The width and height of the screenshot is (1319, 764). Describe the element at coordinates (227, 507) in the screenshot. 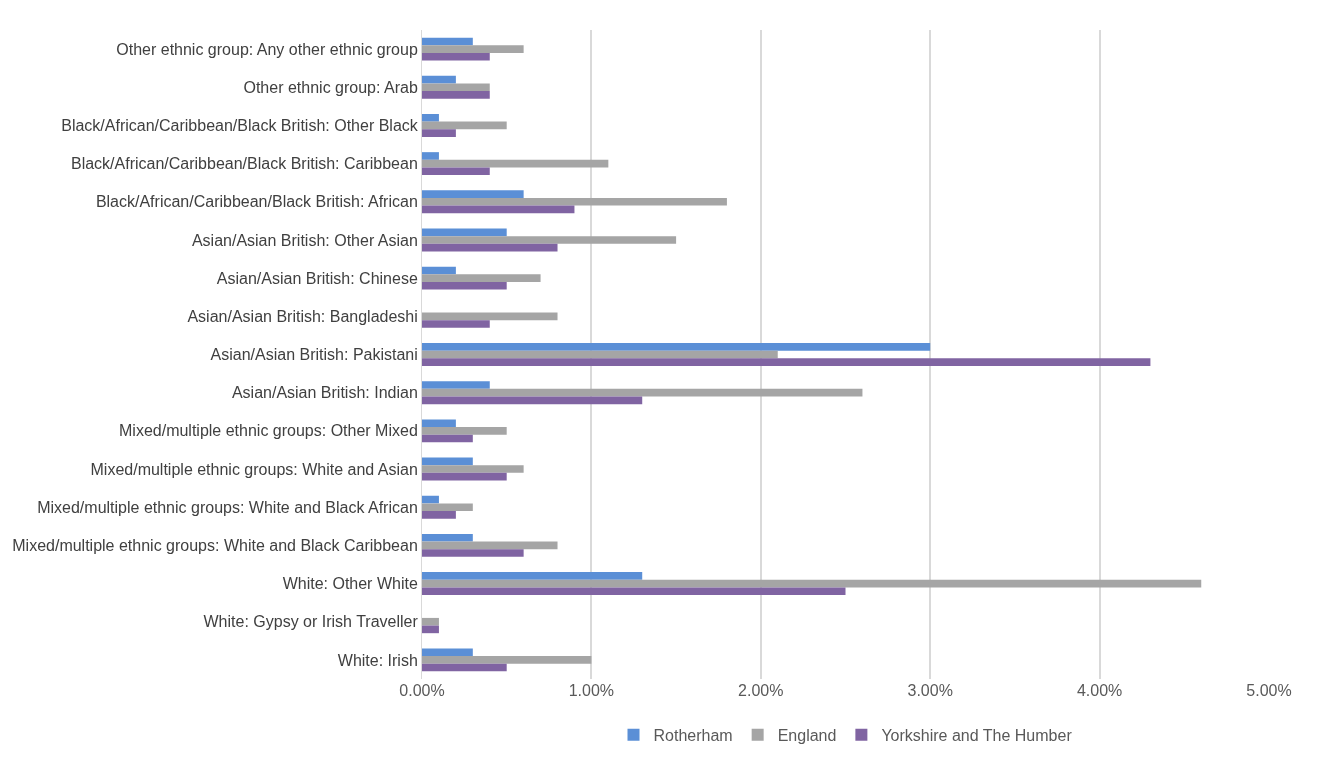

I see `y-tick-label: Mixed/multiple ethnic groups: White and Black African` at that location.